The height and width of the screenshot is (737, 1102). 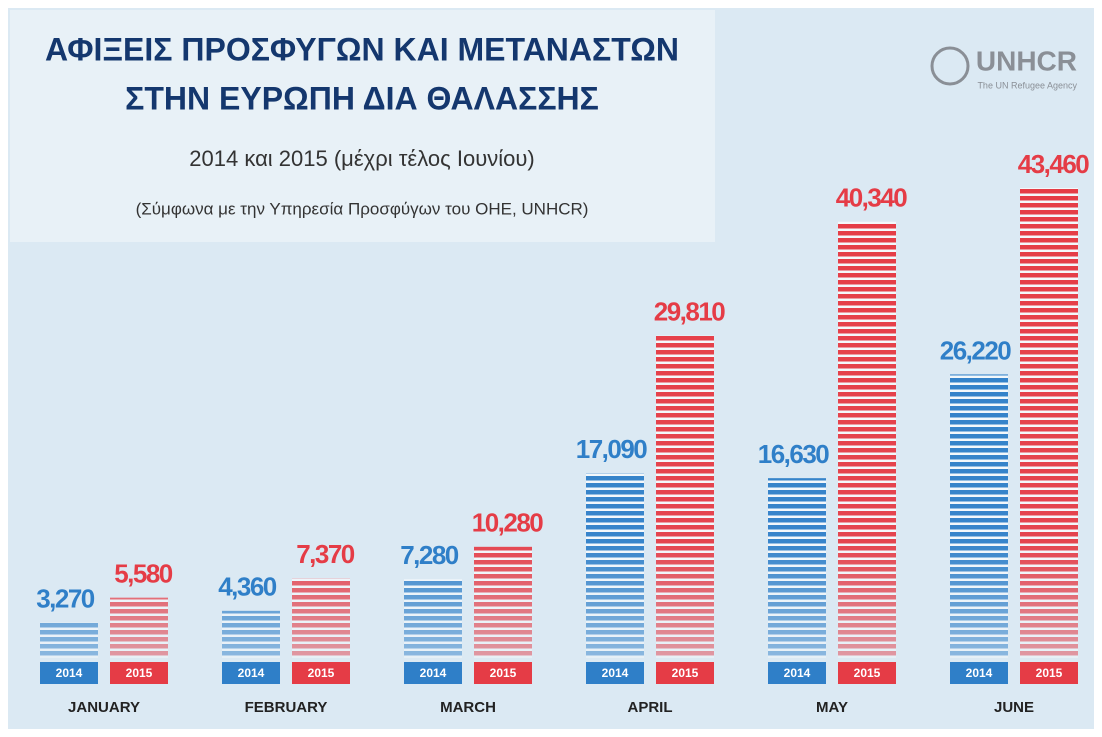 What do you see at coordinates (143, 574) in the screenshot?
I see `value-label: 5,580` at bounding box center [143, 574].